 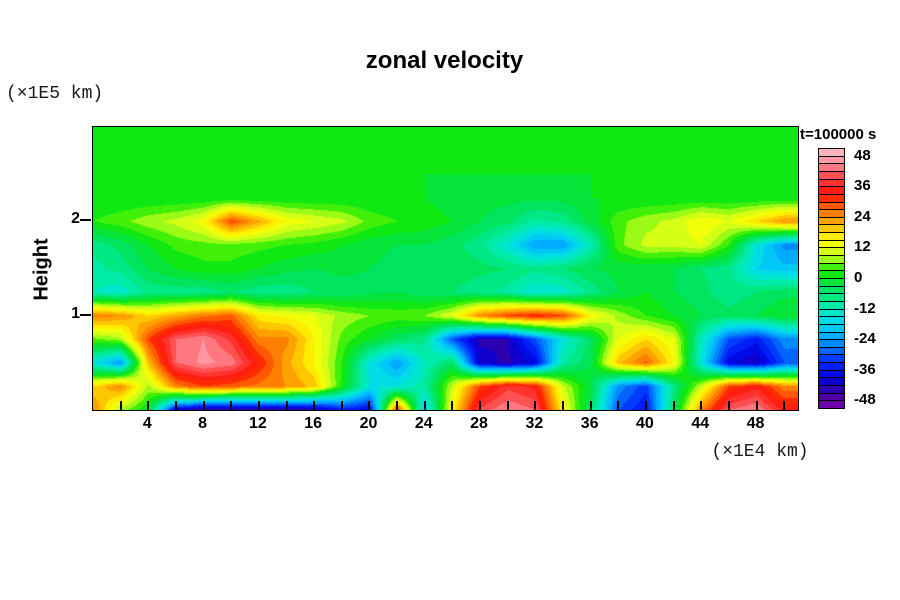 What do you see at coordinates (589, 423) in the screenshot?
I see `x-tick-label: 36` at bounding box center [589, 423].